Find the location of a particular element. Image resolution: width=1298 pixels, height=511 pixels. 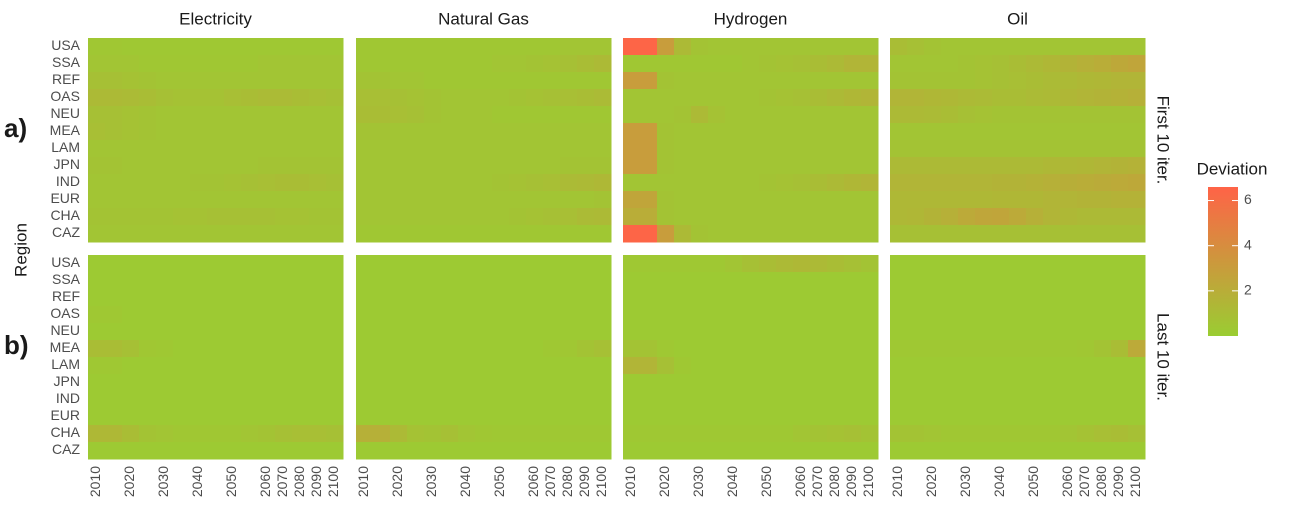

x-tick-label: 2020 is located at coordinates (931, 481).